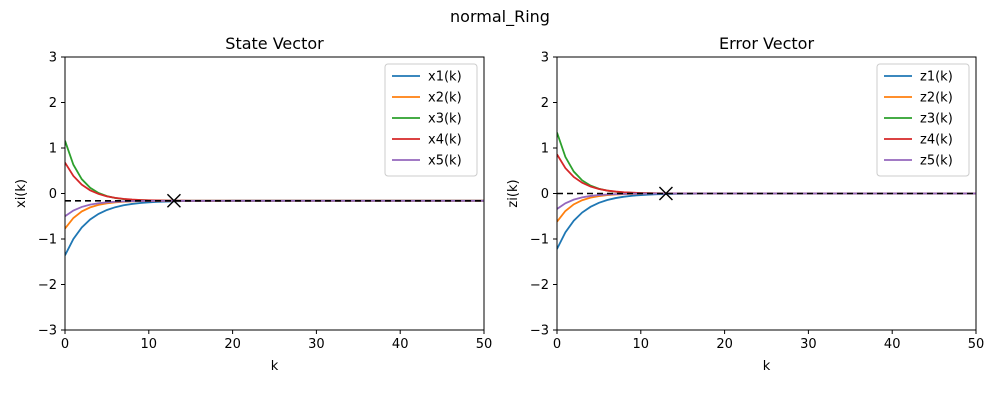 The height and width of the screenshot is (400, 1000). Describe the element at coordinates (274, 43) in the screenshot. I see `plot-title: State Vector` at that location.